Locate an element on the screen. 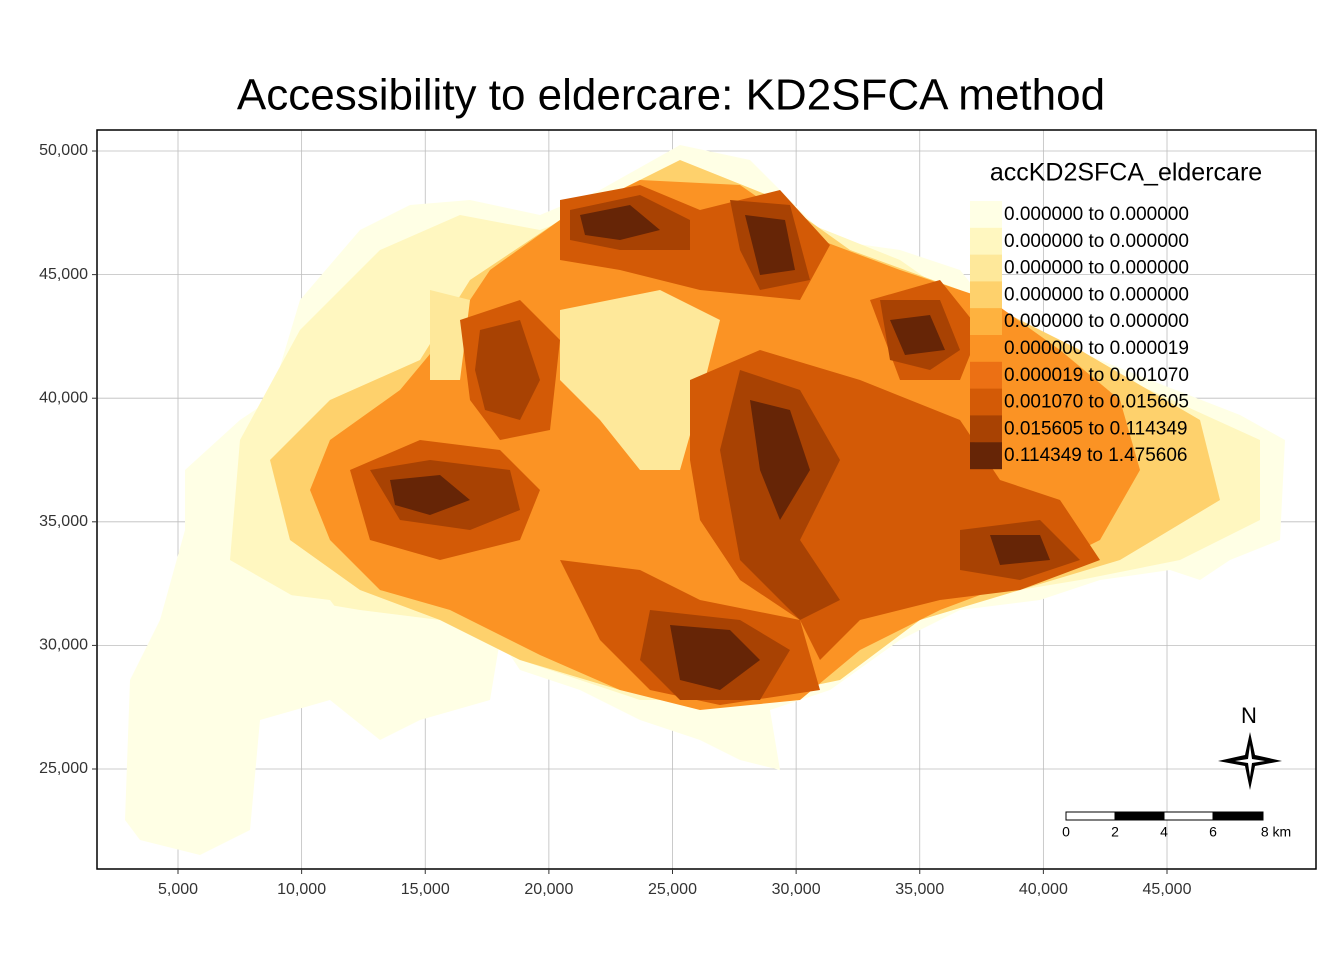 This screenshot has width=1344, height=960. scale-label: 0 is located at coordinates (1066, 832).